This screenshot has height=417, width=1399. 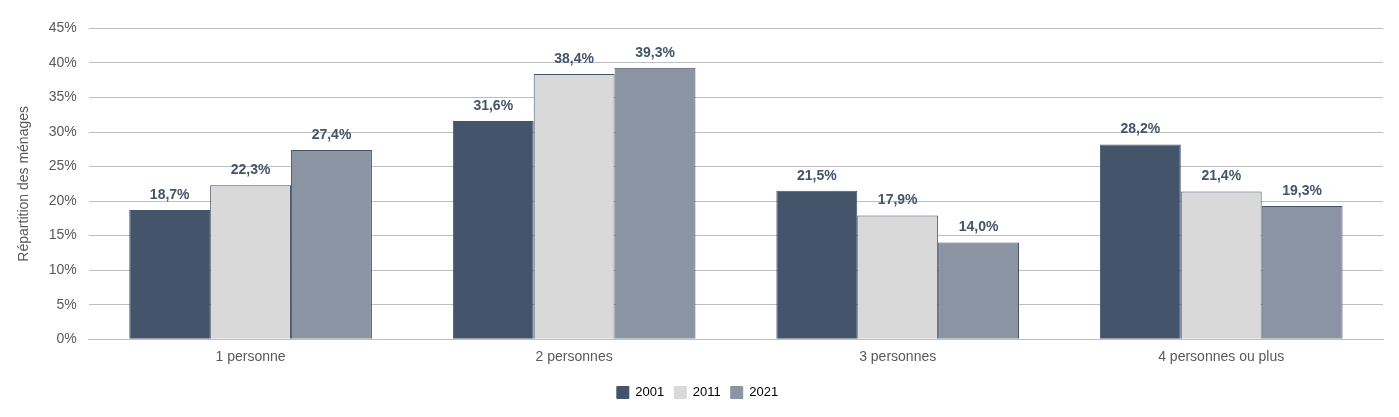 I want to click on x-tick-label: 1 personne, so click(x=250, y=356).